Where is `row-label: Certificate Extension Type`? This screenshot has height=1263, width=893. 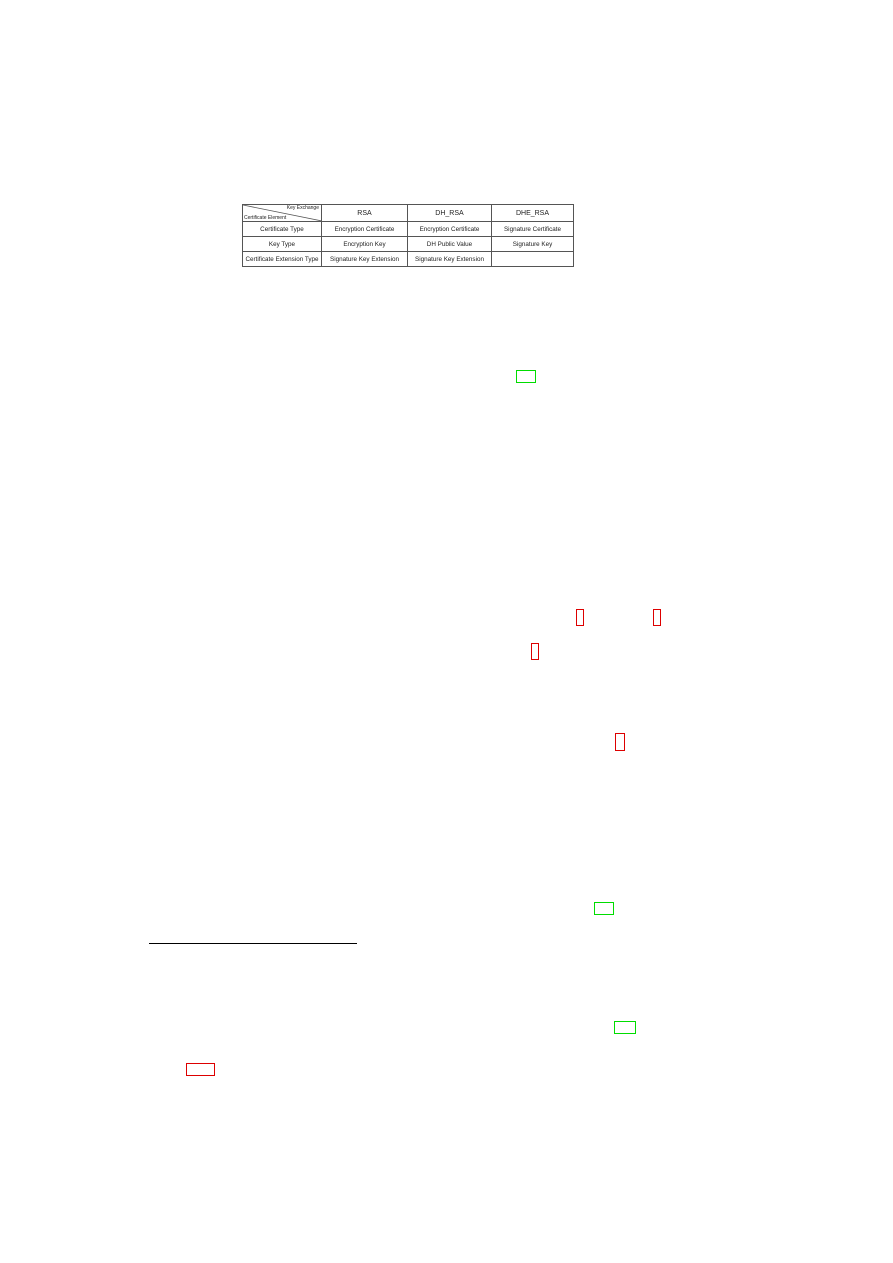
row-label: Certificate Extension Type is located at coordinates (282, 259).